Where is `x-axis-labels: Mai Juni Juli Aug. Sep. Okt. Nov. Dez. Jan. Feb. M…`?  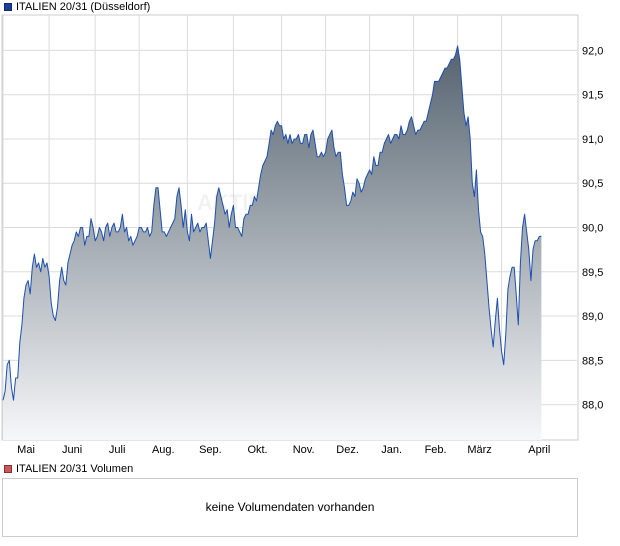
x-axis-labels: Mai Juni Juli Aug. Sep. Okt. Nov. Dez. Jan. Feb. M… is located at coordinates (283, 450).